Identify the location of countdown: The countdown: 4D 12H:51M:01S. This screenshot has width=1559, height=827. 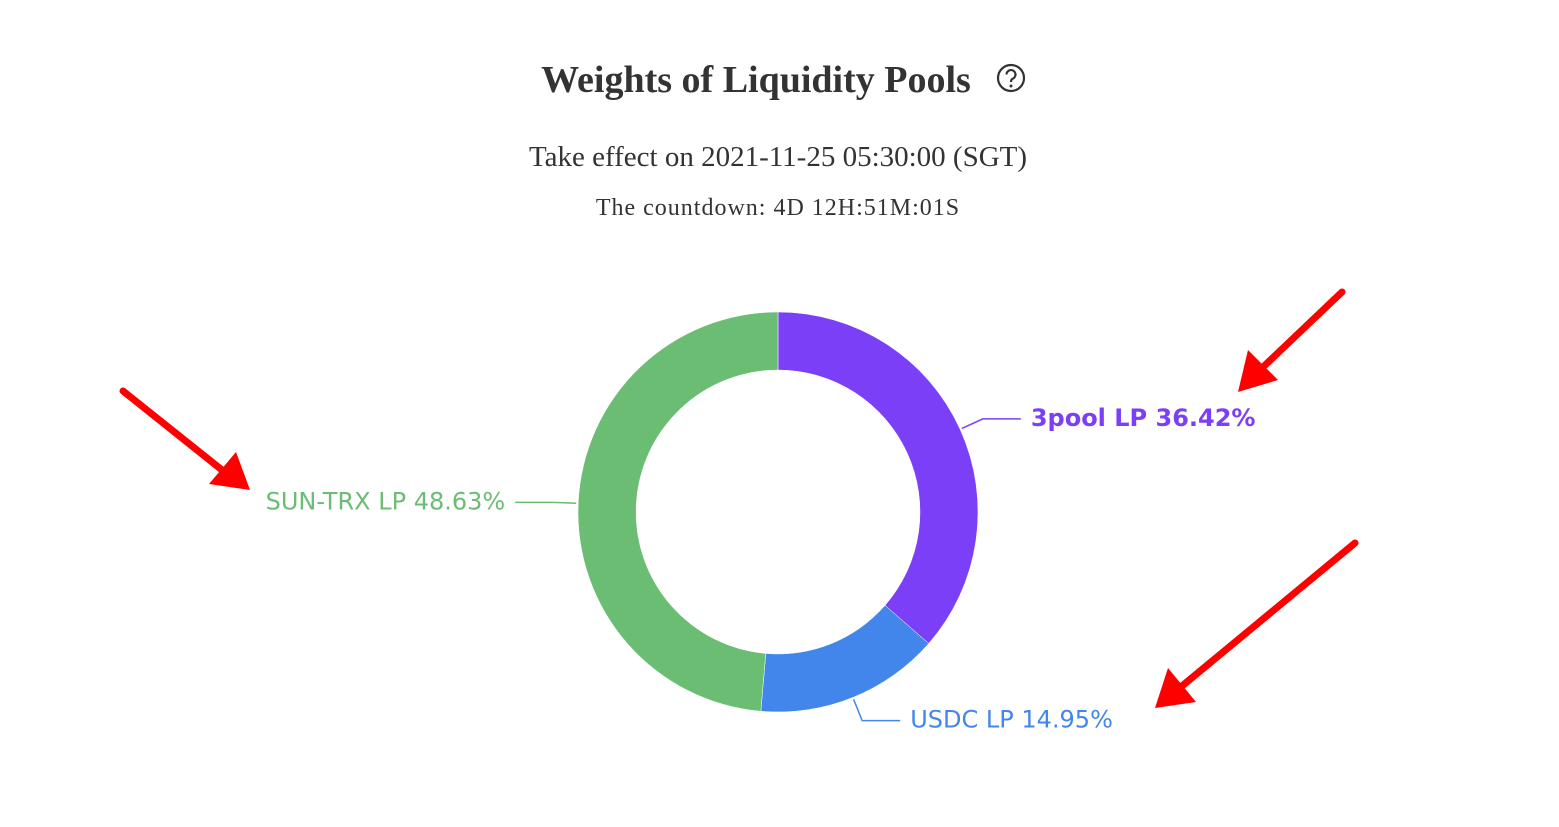
(778, 208).